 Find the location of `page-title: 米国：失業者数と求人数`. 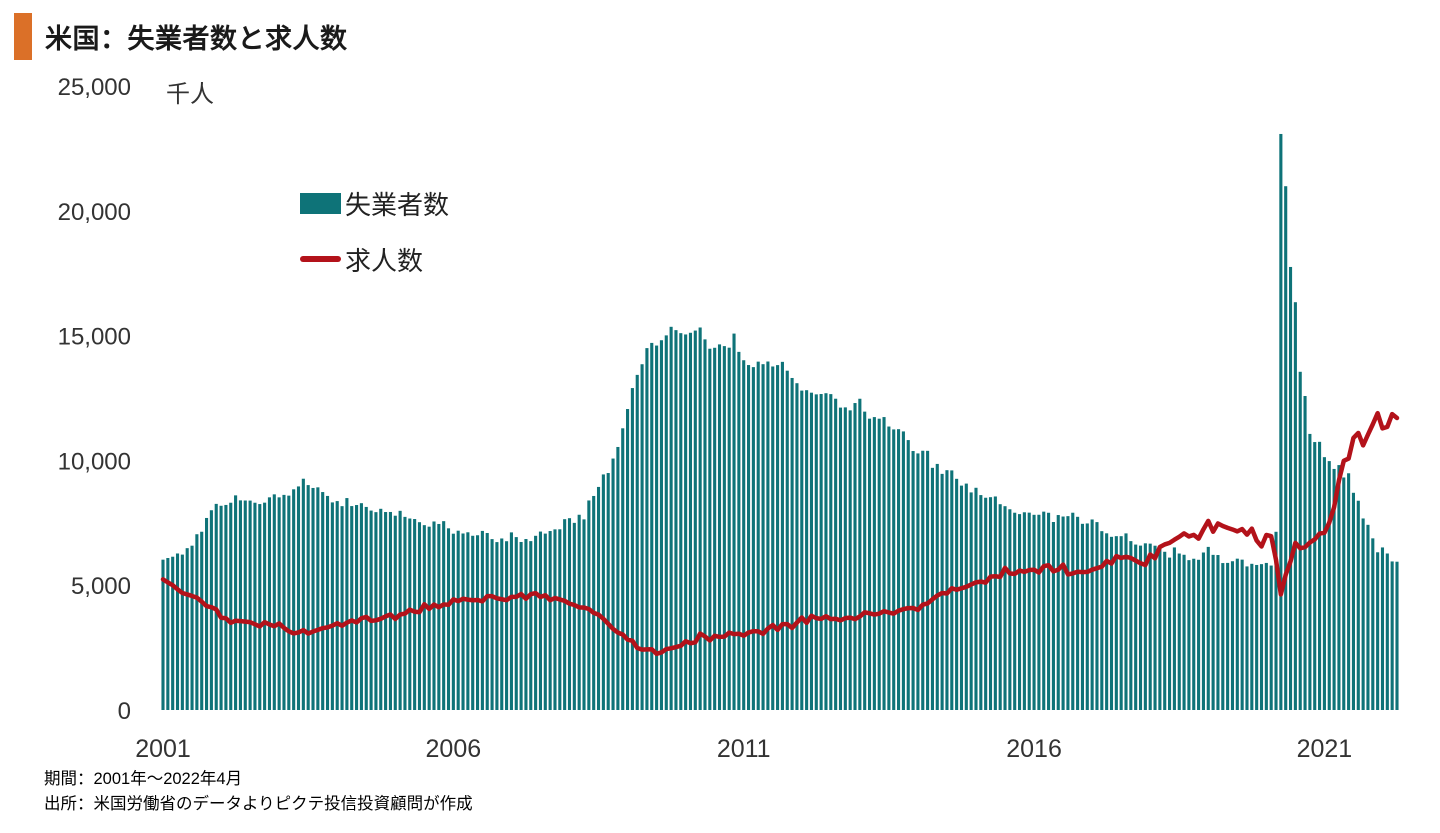

page-title: 米国：失業者数と求人数 is located at coordinates (196, 39).